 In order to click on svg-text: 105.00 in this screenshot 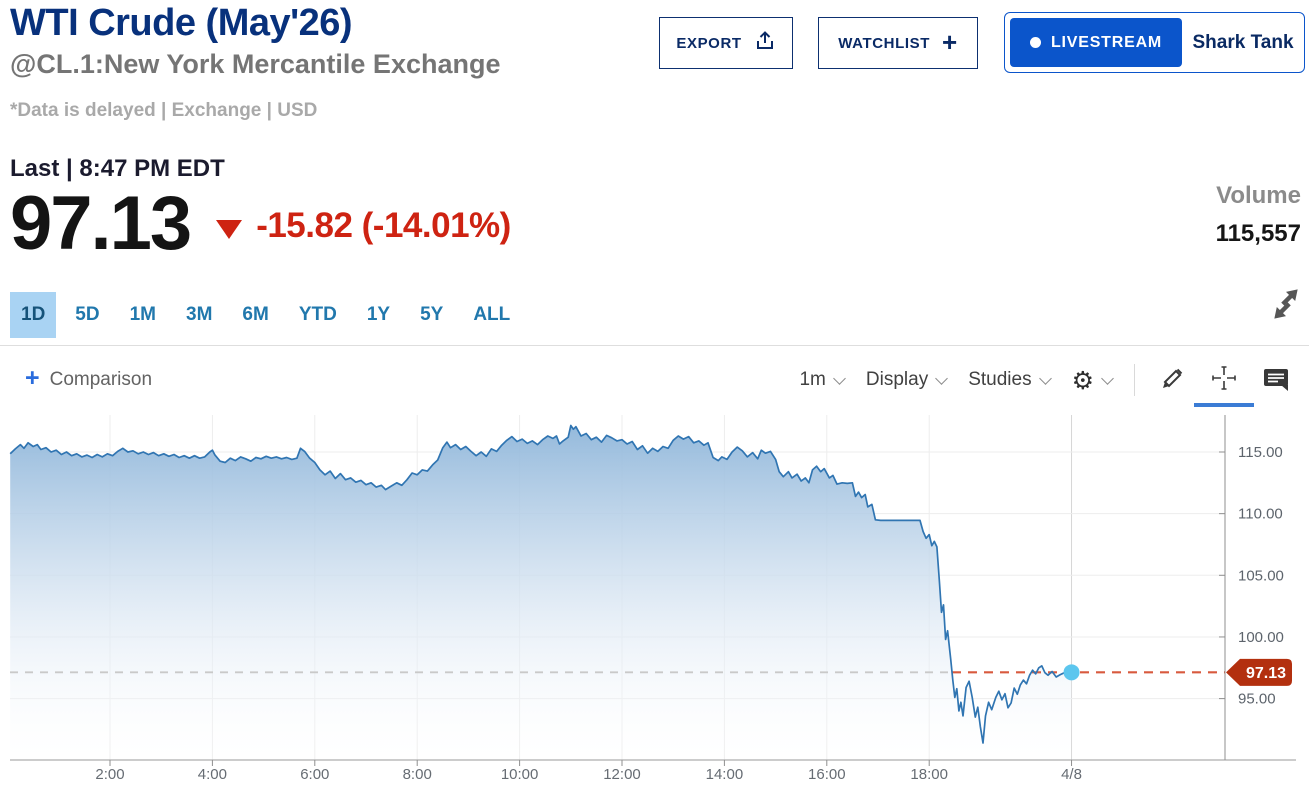, I will do `click(1261, 575)`.